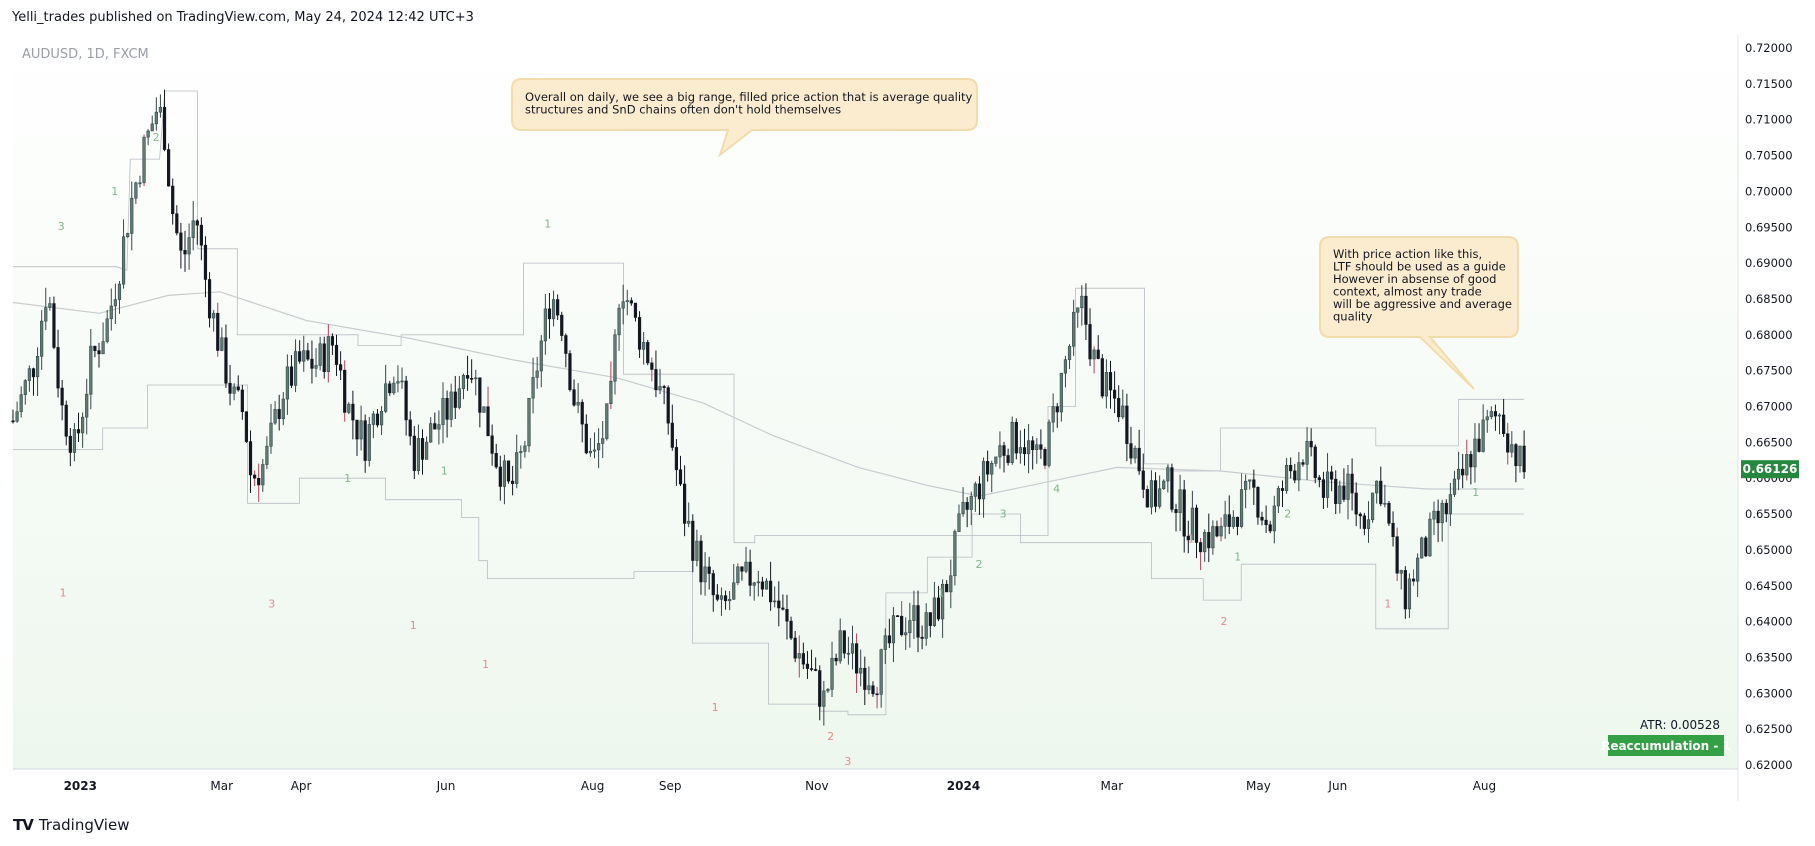 The height and width of the screenshot is (846, 1815). I want to click on x-tick-label: Sep, so click(670, 786).